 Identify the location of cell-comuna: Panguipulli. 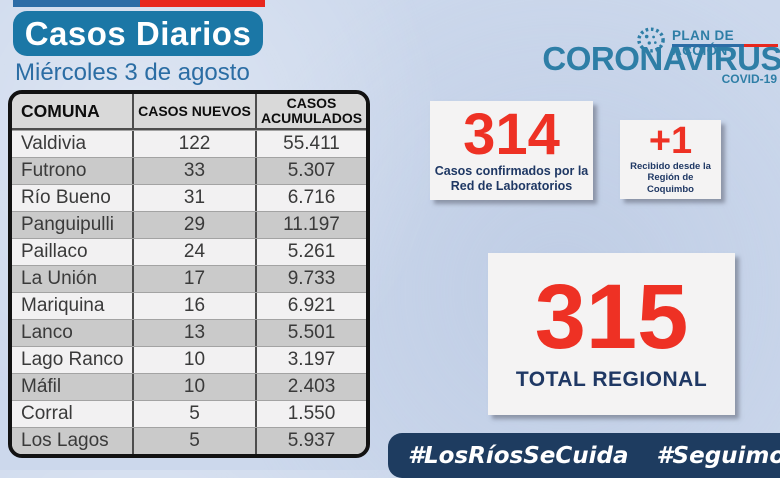
(67, 224).